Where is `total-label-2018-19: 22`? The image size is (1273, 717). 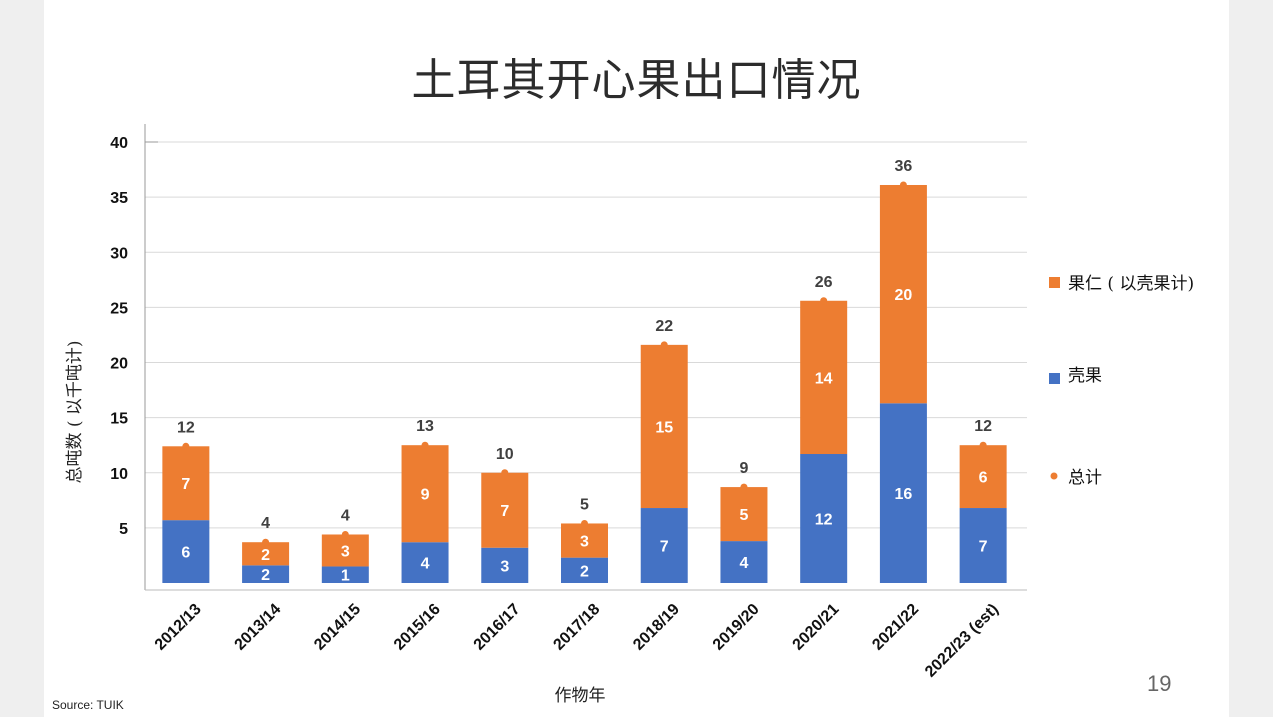
total-label-2018-19: 22 is located at coordinates (664, 326).